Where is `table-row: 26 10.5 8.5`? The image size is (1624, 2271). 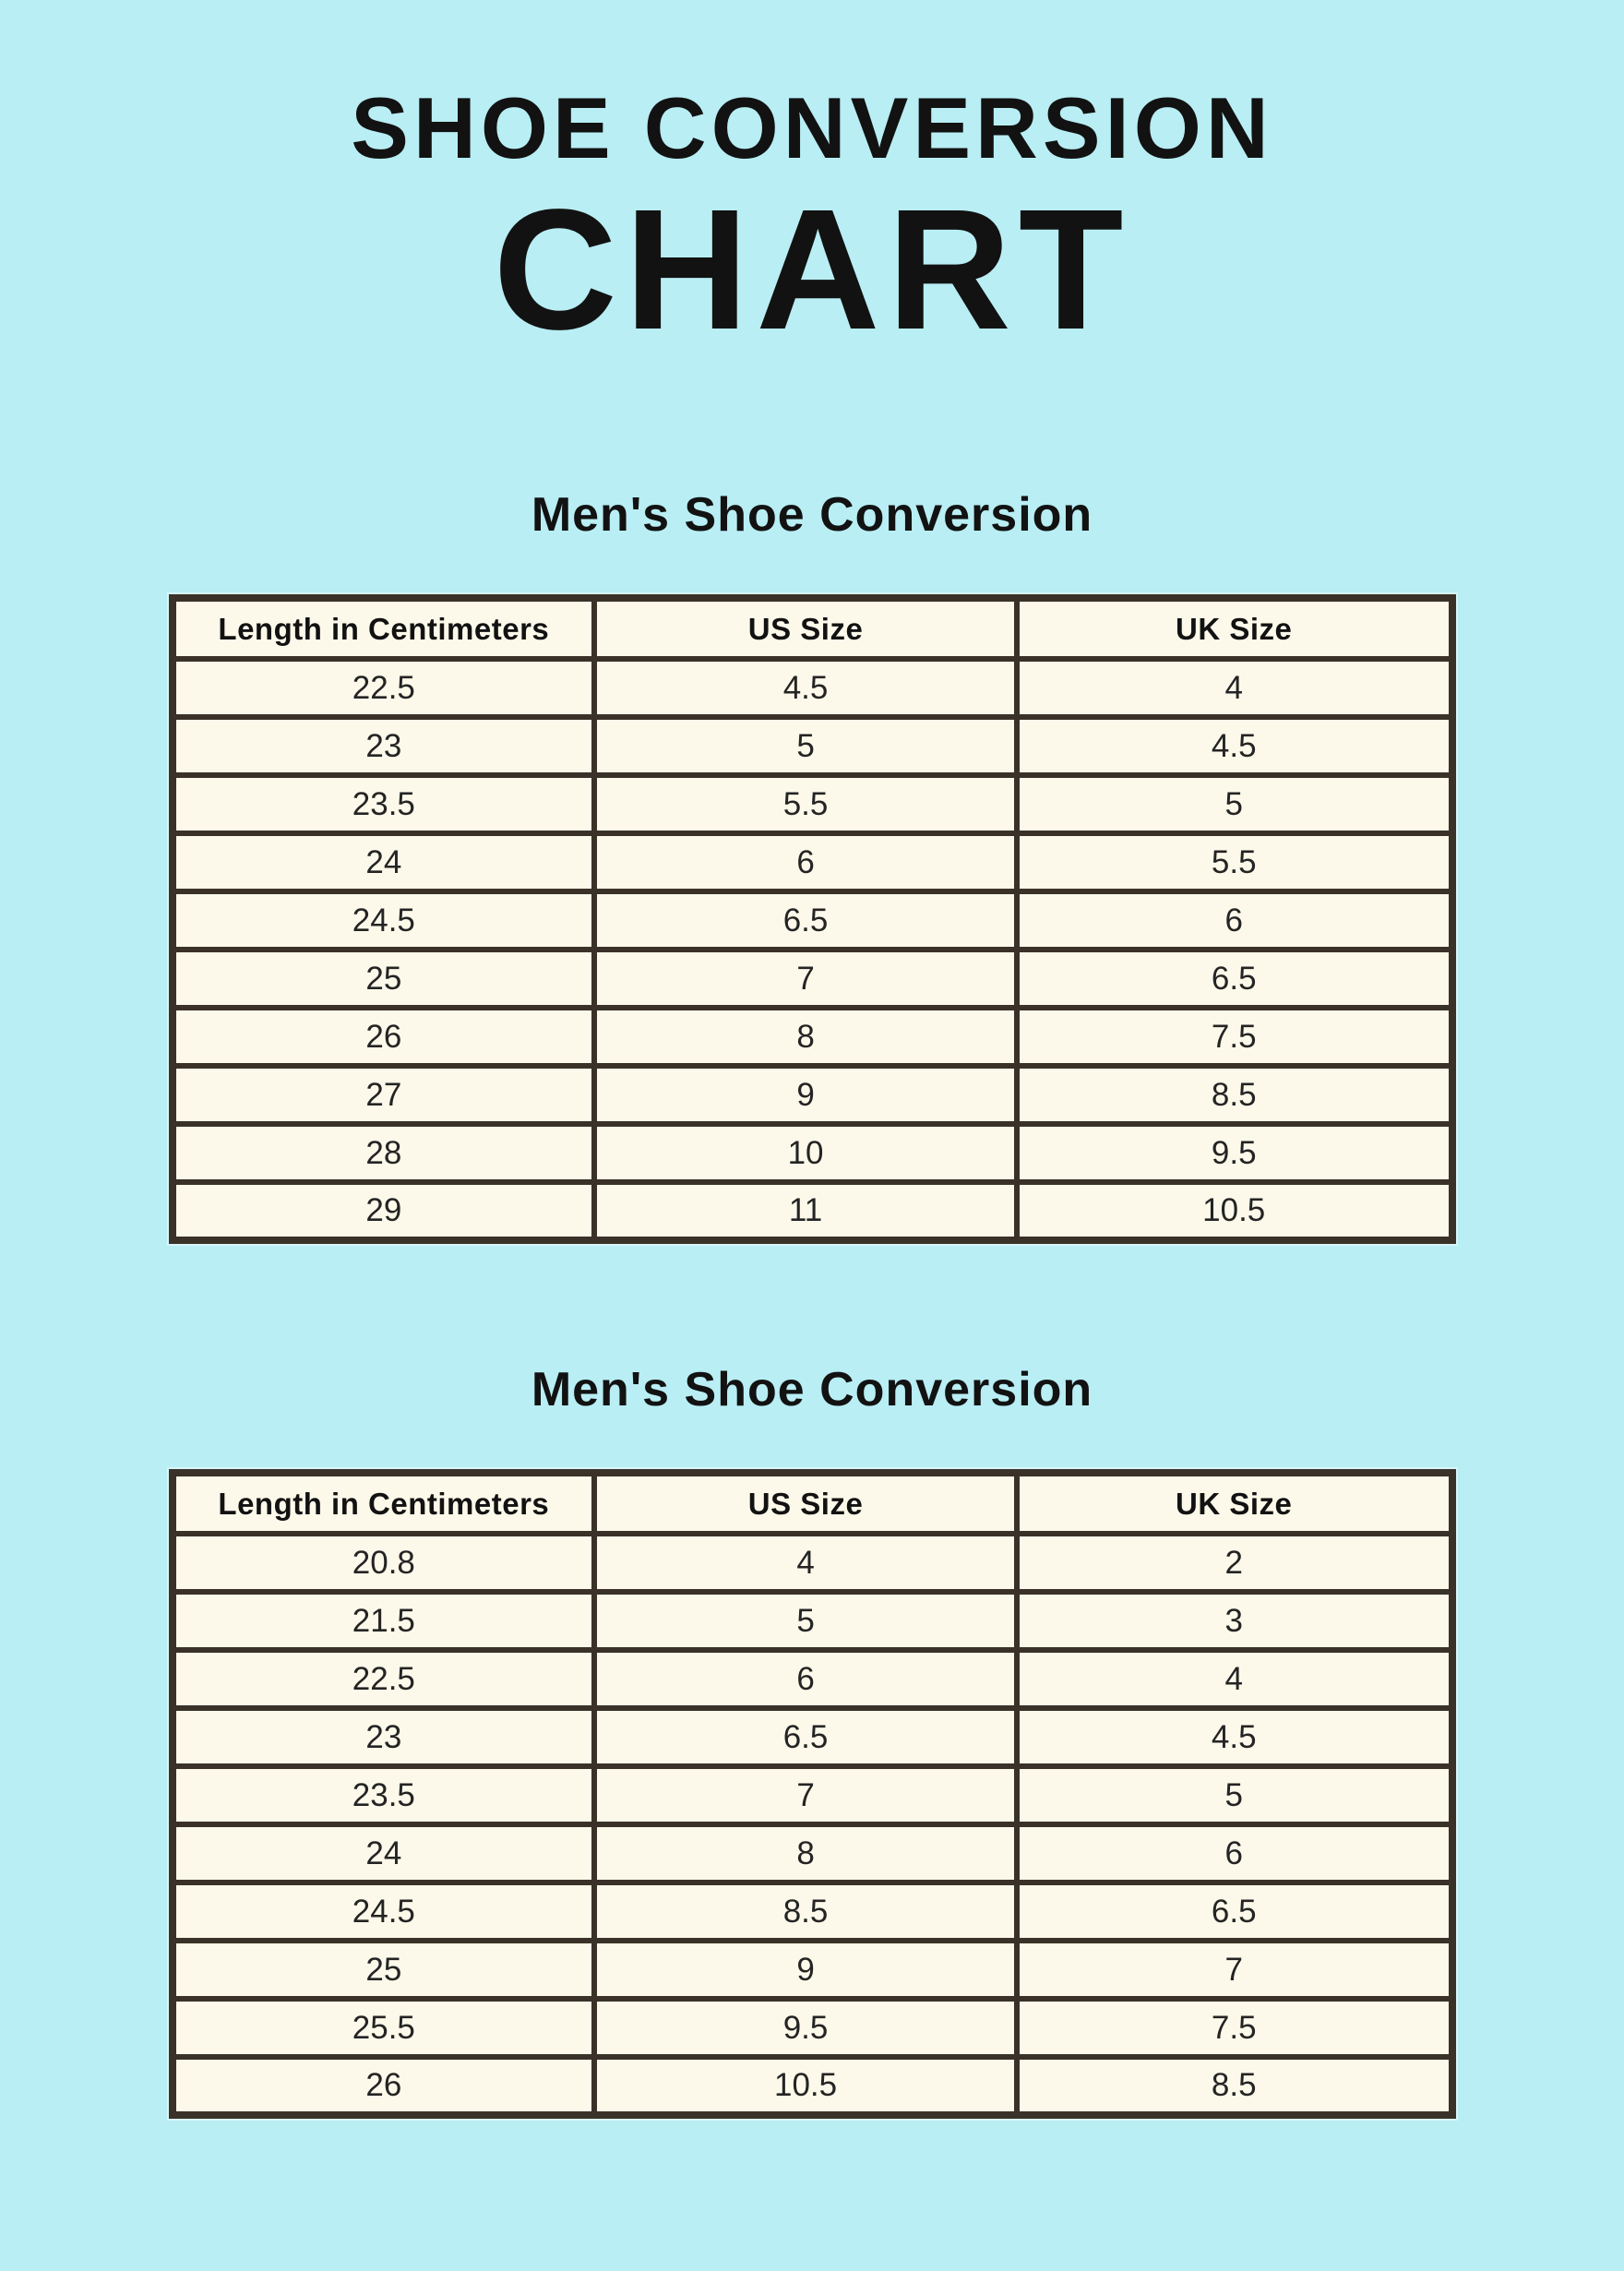
table-row: 26 10.5 8.5 is located at coordinates (812, 2086).